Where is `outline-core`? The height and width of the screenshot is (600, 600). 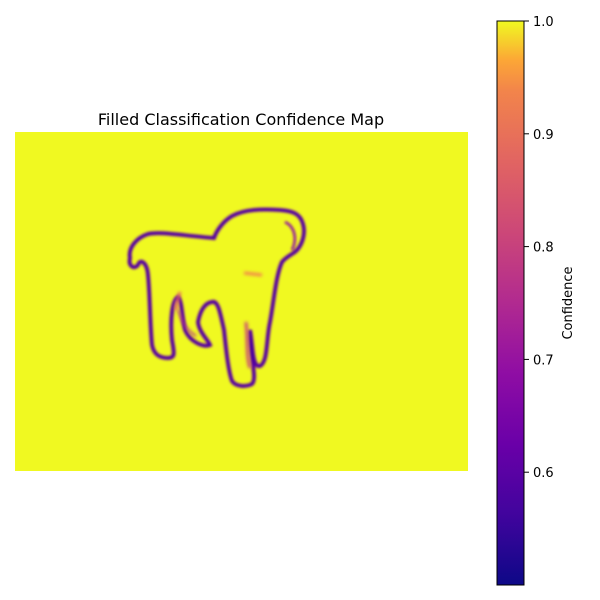 outline-core is located at coordinates (216, 297).